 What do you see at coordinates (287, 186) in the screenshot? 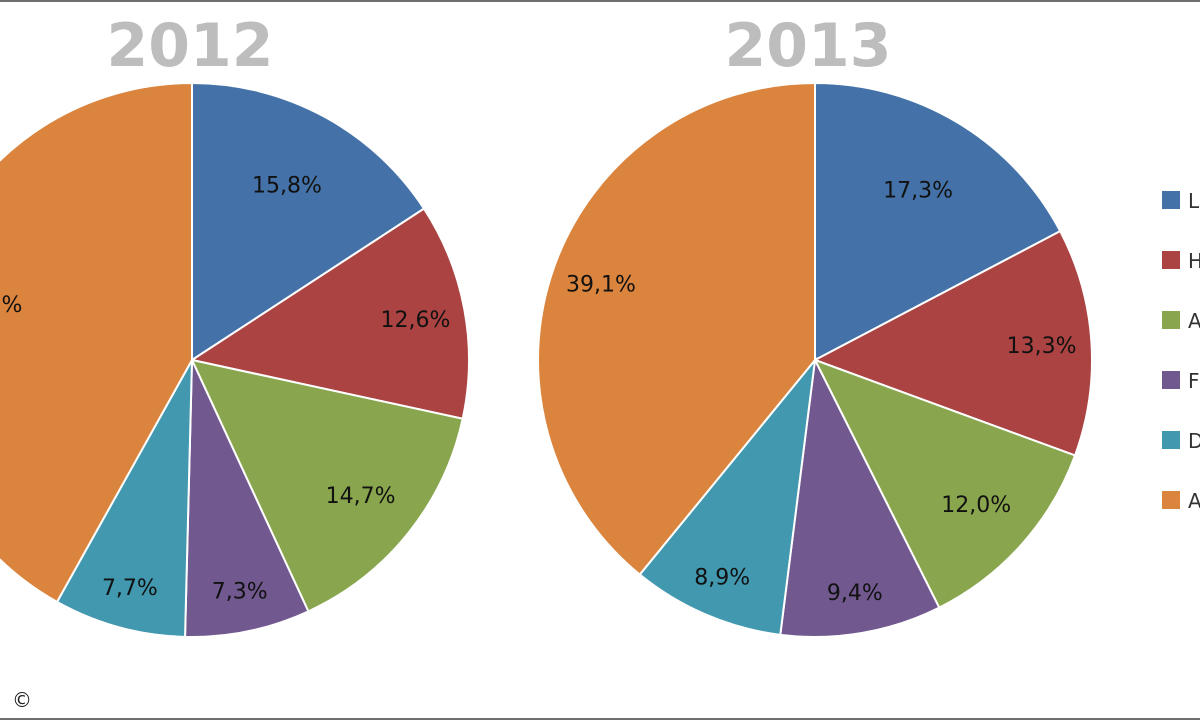
I see `pie-2012-slice-label-0: 15,8%` at bounding box center [287, 186].